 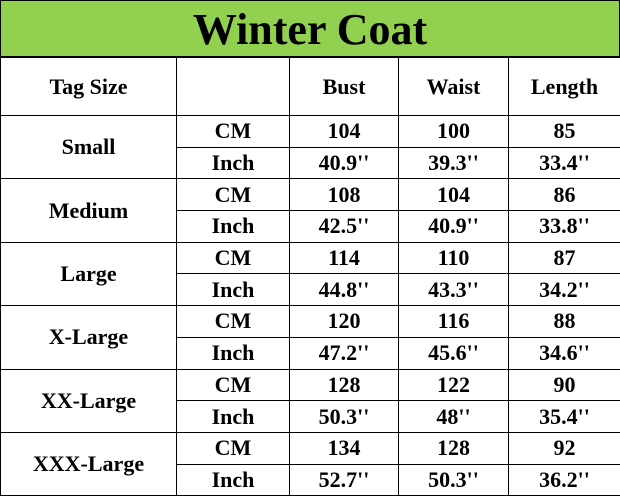 What do you see at coordinates (453, 86) in the screenshot?
I see `header-cell: Waist` at bounding box center [453, 86].